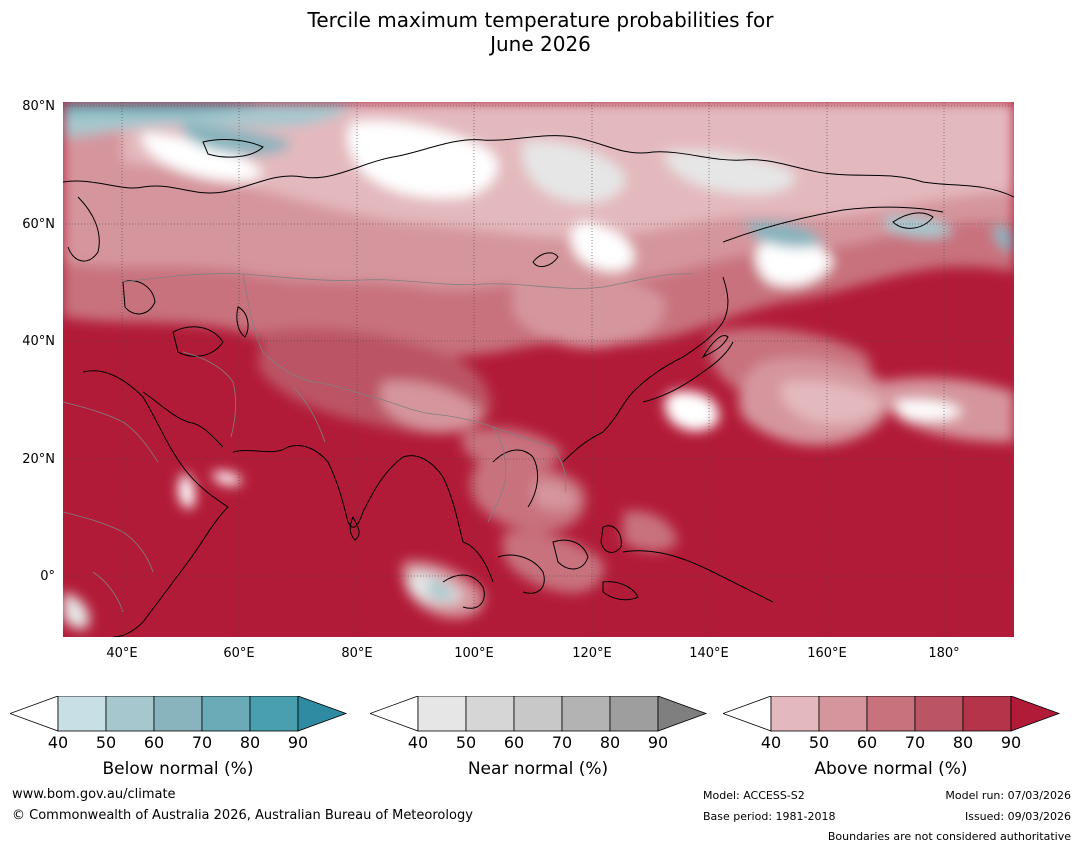 Image resolution: width=1081 pixels, height=850 pixels. Describe the element at coordinates (94, 794) in the screenshot. I see `website-link: www.bom.gov.au/climate` at that location.